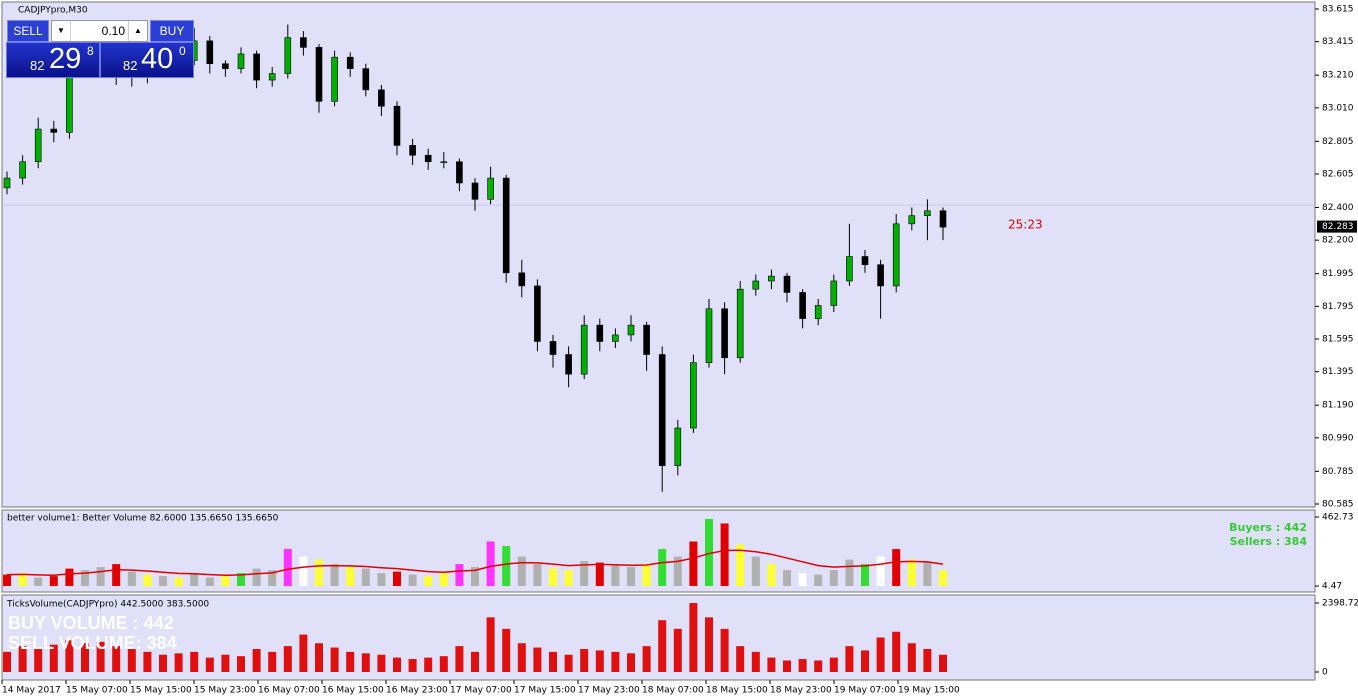  Describe the element at coordinates (353, 691) in the screenshot. I see `x-tick-label: 16 May 15:00` at that location.